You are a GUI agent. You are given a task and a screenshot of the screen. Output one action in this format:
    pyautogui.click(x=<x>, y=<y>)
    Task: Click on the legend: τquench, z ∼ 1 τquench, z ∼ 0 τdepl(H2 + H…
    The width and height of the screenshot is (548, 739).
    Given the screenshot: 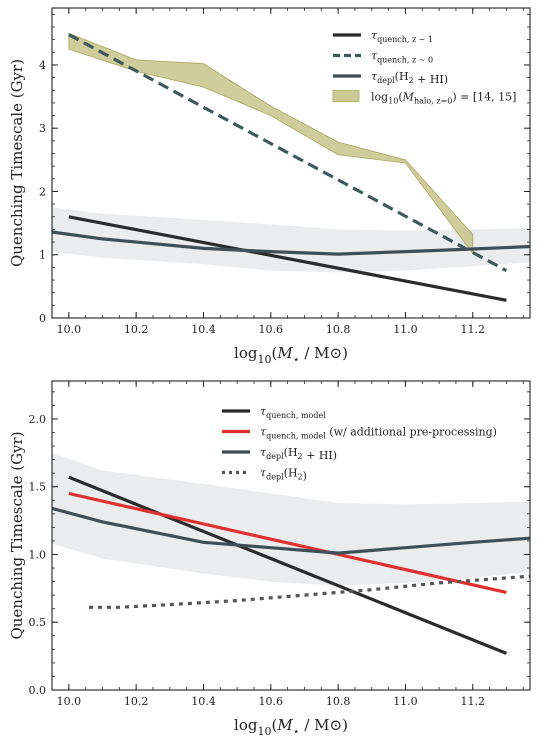 What is the action you would take?
    pyautogui.click(x=424, y=67)
    